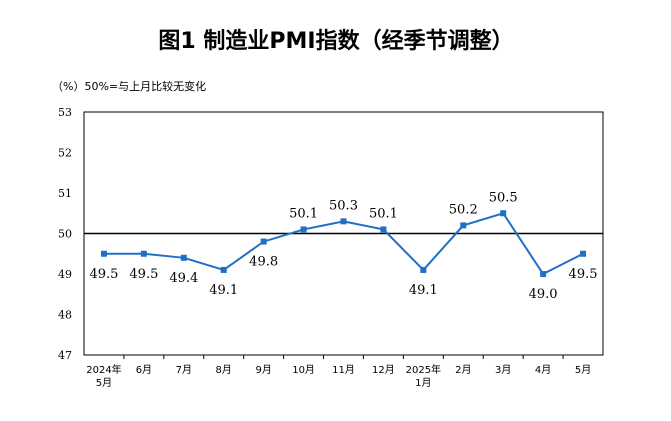 The height and width of the screenshot is (421, 671). What do you see at coordinates (183, 278) in the screenshot?
I see `data-label: 49.4` at bounding box center [183, 278].